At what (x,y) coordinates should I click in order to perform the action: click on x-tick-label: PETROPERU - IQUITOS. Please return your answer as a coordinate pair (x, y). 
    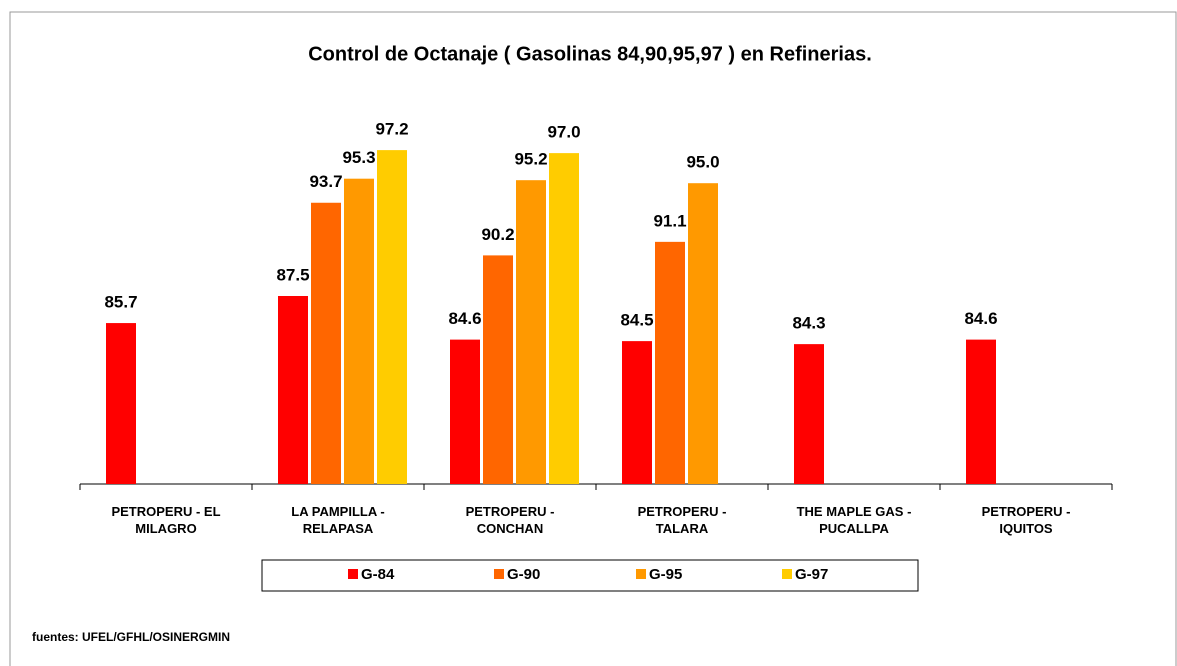
    Looking at the image, I should click on (1026, 520).